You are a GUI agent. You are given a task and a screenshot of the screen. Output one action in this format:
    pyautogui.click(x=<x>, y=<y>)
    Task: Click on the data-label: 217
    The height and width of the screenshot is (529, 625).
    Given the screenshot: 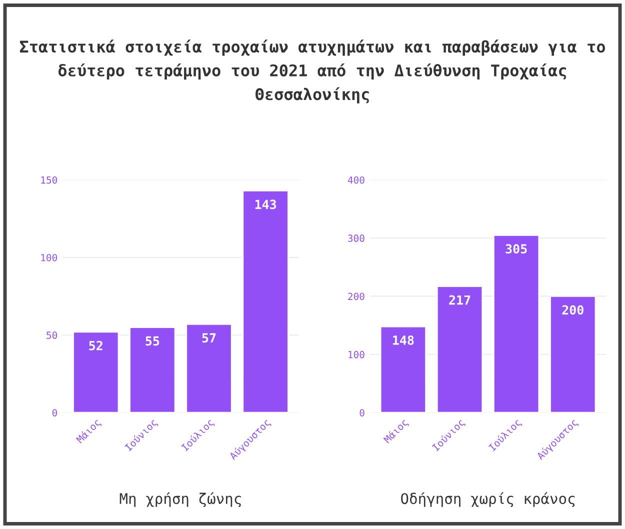 What is the action you would take?
    pyautogui.click(x=459, y=300)
    